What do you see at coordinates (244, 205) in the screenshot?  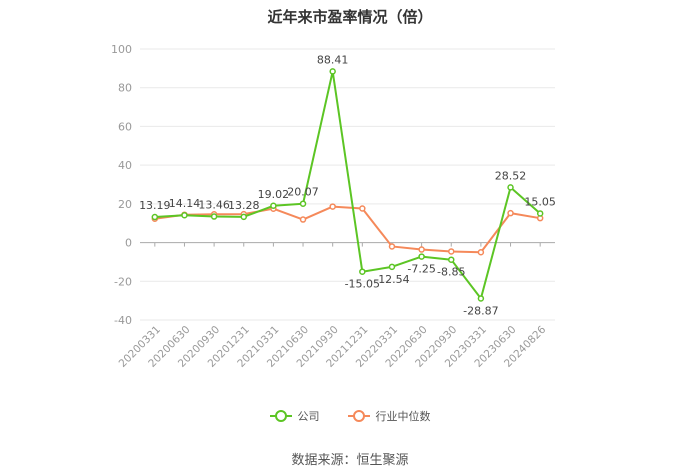 I see `data-label-company-20201231: 13.28` at bounding box center [244, 205].